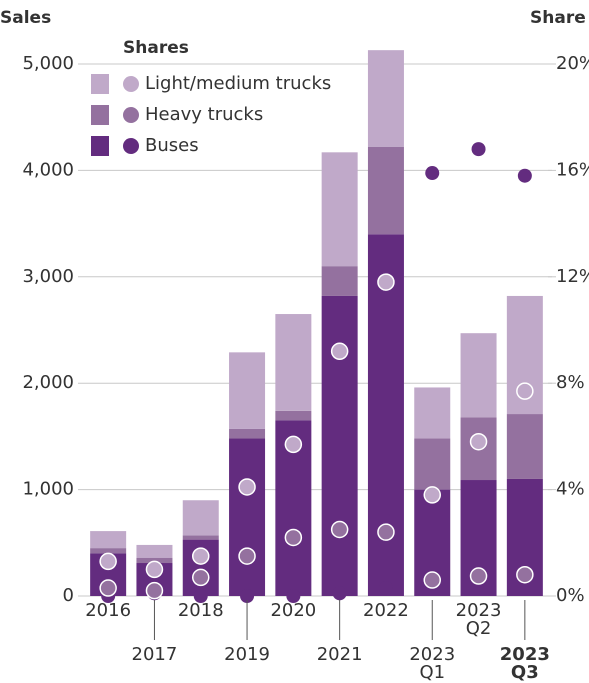 The image size is (589, 683). I want to click on y2-tick-label: 16%, so click(572, 169).